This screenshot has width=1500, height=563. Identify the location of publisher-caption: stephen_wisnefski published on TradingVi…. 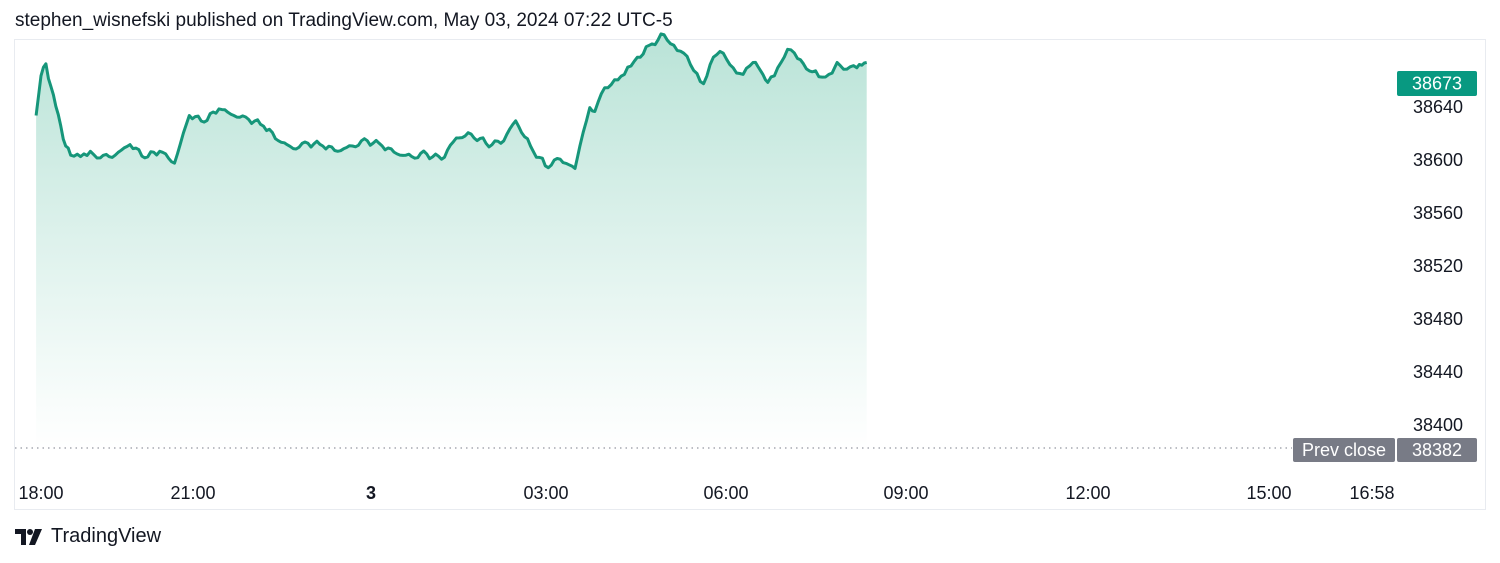
(344, 20).